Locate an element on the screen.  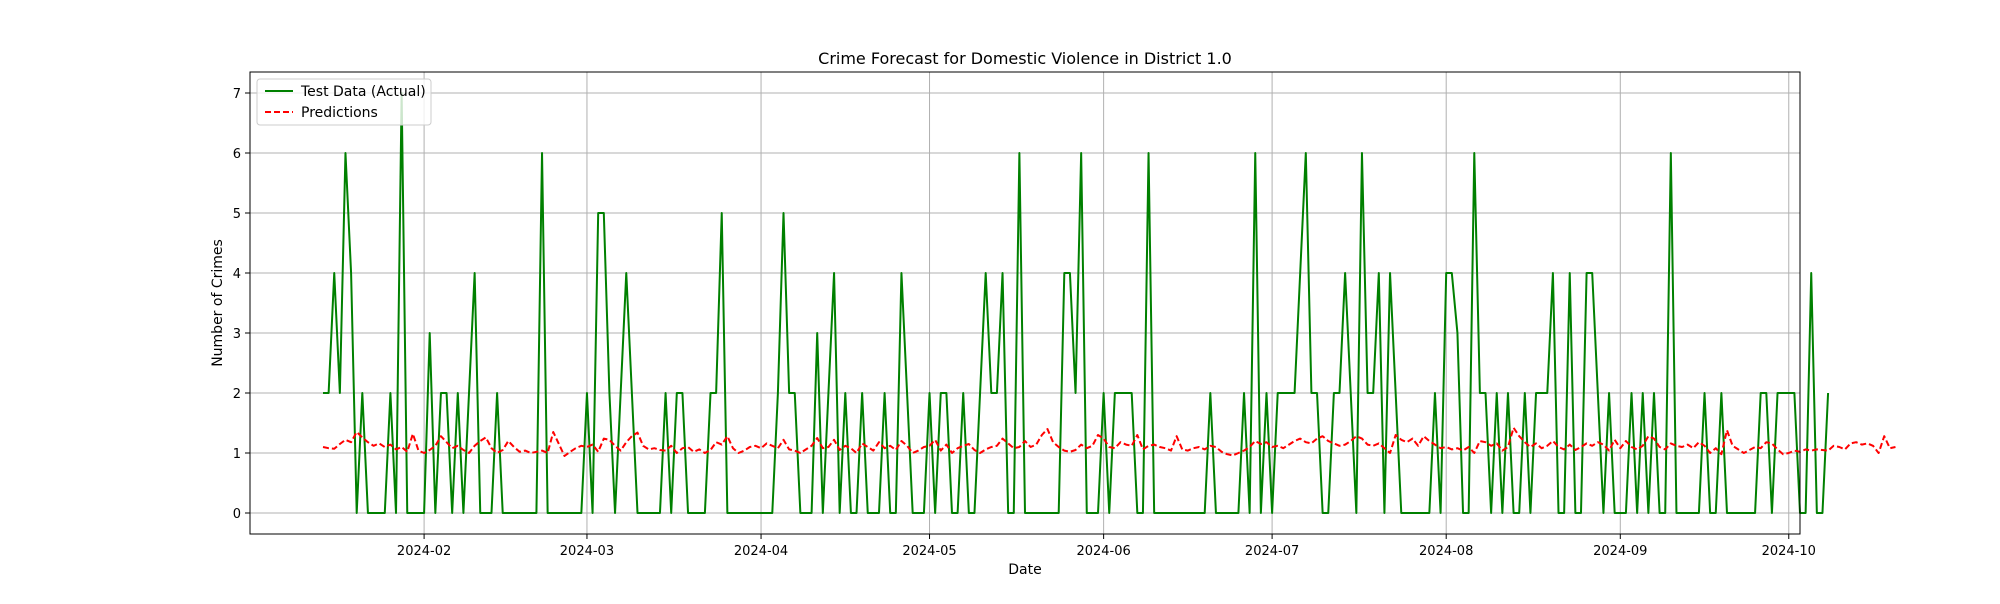
legend-box is located at coordinates (344, 102).